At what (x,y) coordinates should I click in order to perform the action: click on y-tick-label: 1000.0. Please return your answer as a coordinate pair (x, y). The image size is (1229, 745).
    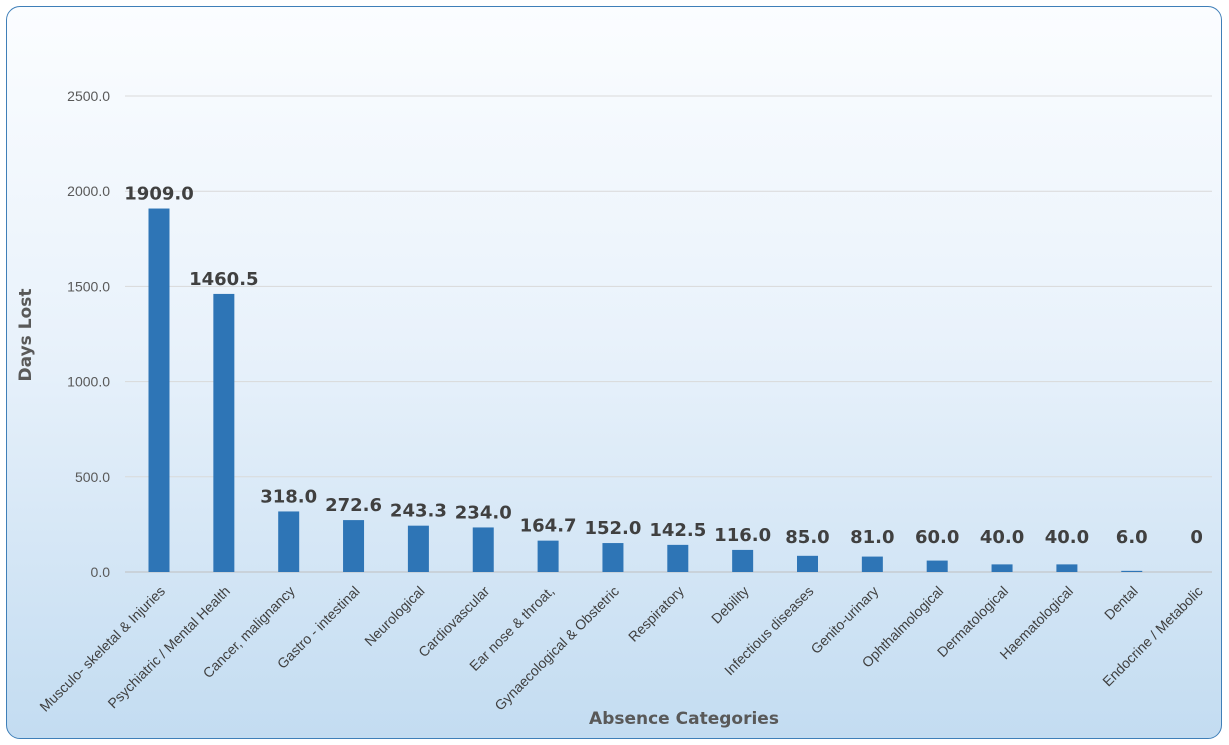
    Looking at the image, I should click on (88, 382).